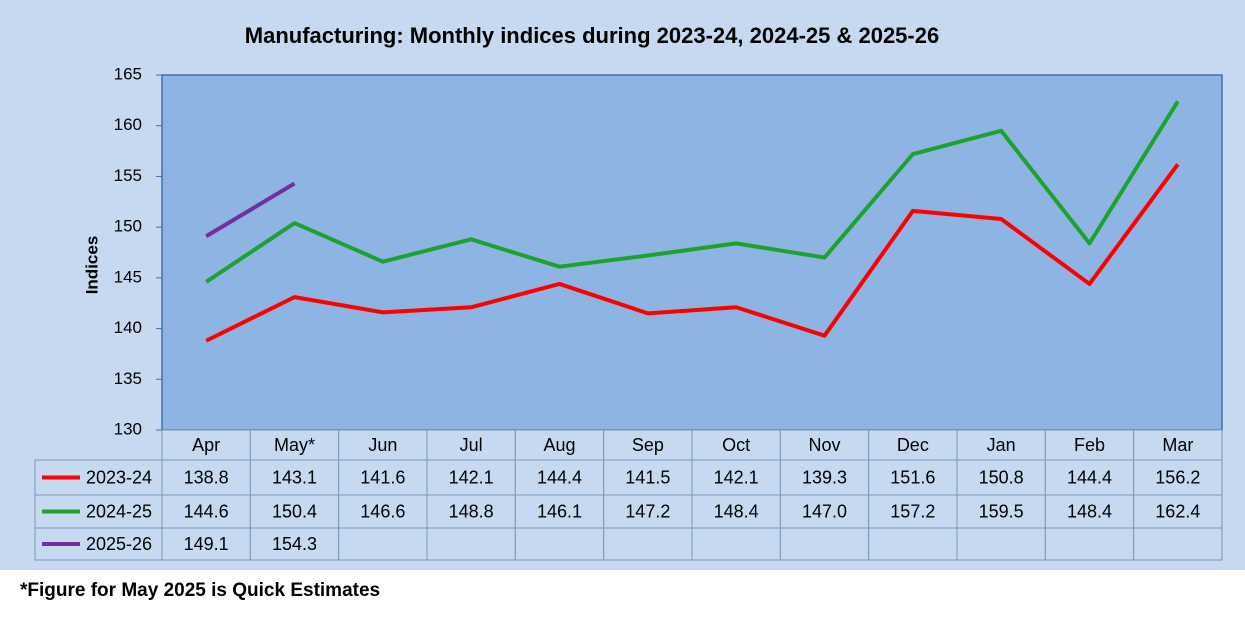 The image size is (1245, 619). What do you see at coordinates (912, 511) in the screenshot?
I see `table-value: 157.2` at bounding box center [912, 511].